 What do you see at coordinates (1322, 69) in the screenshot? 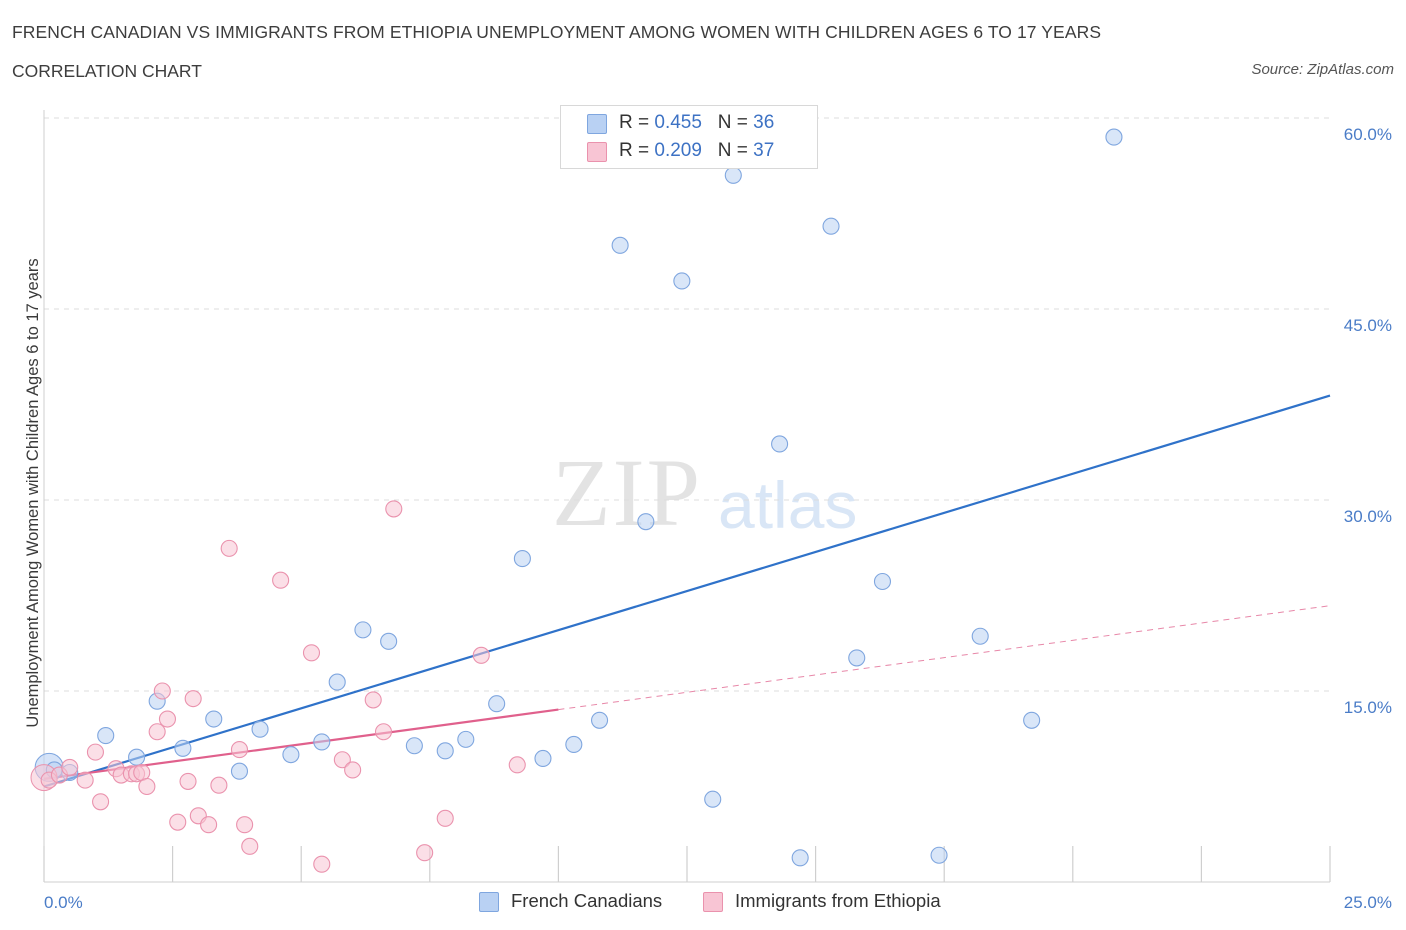
I see `source-label: Source: ZipAtlas.com` at bounding box center [1322, 69].